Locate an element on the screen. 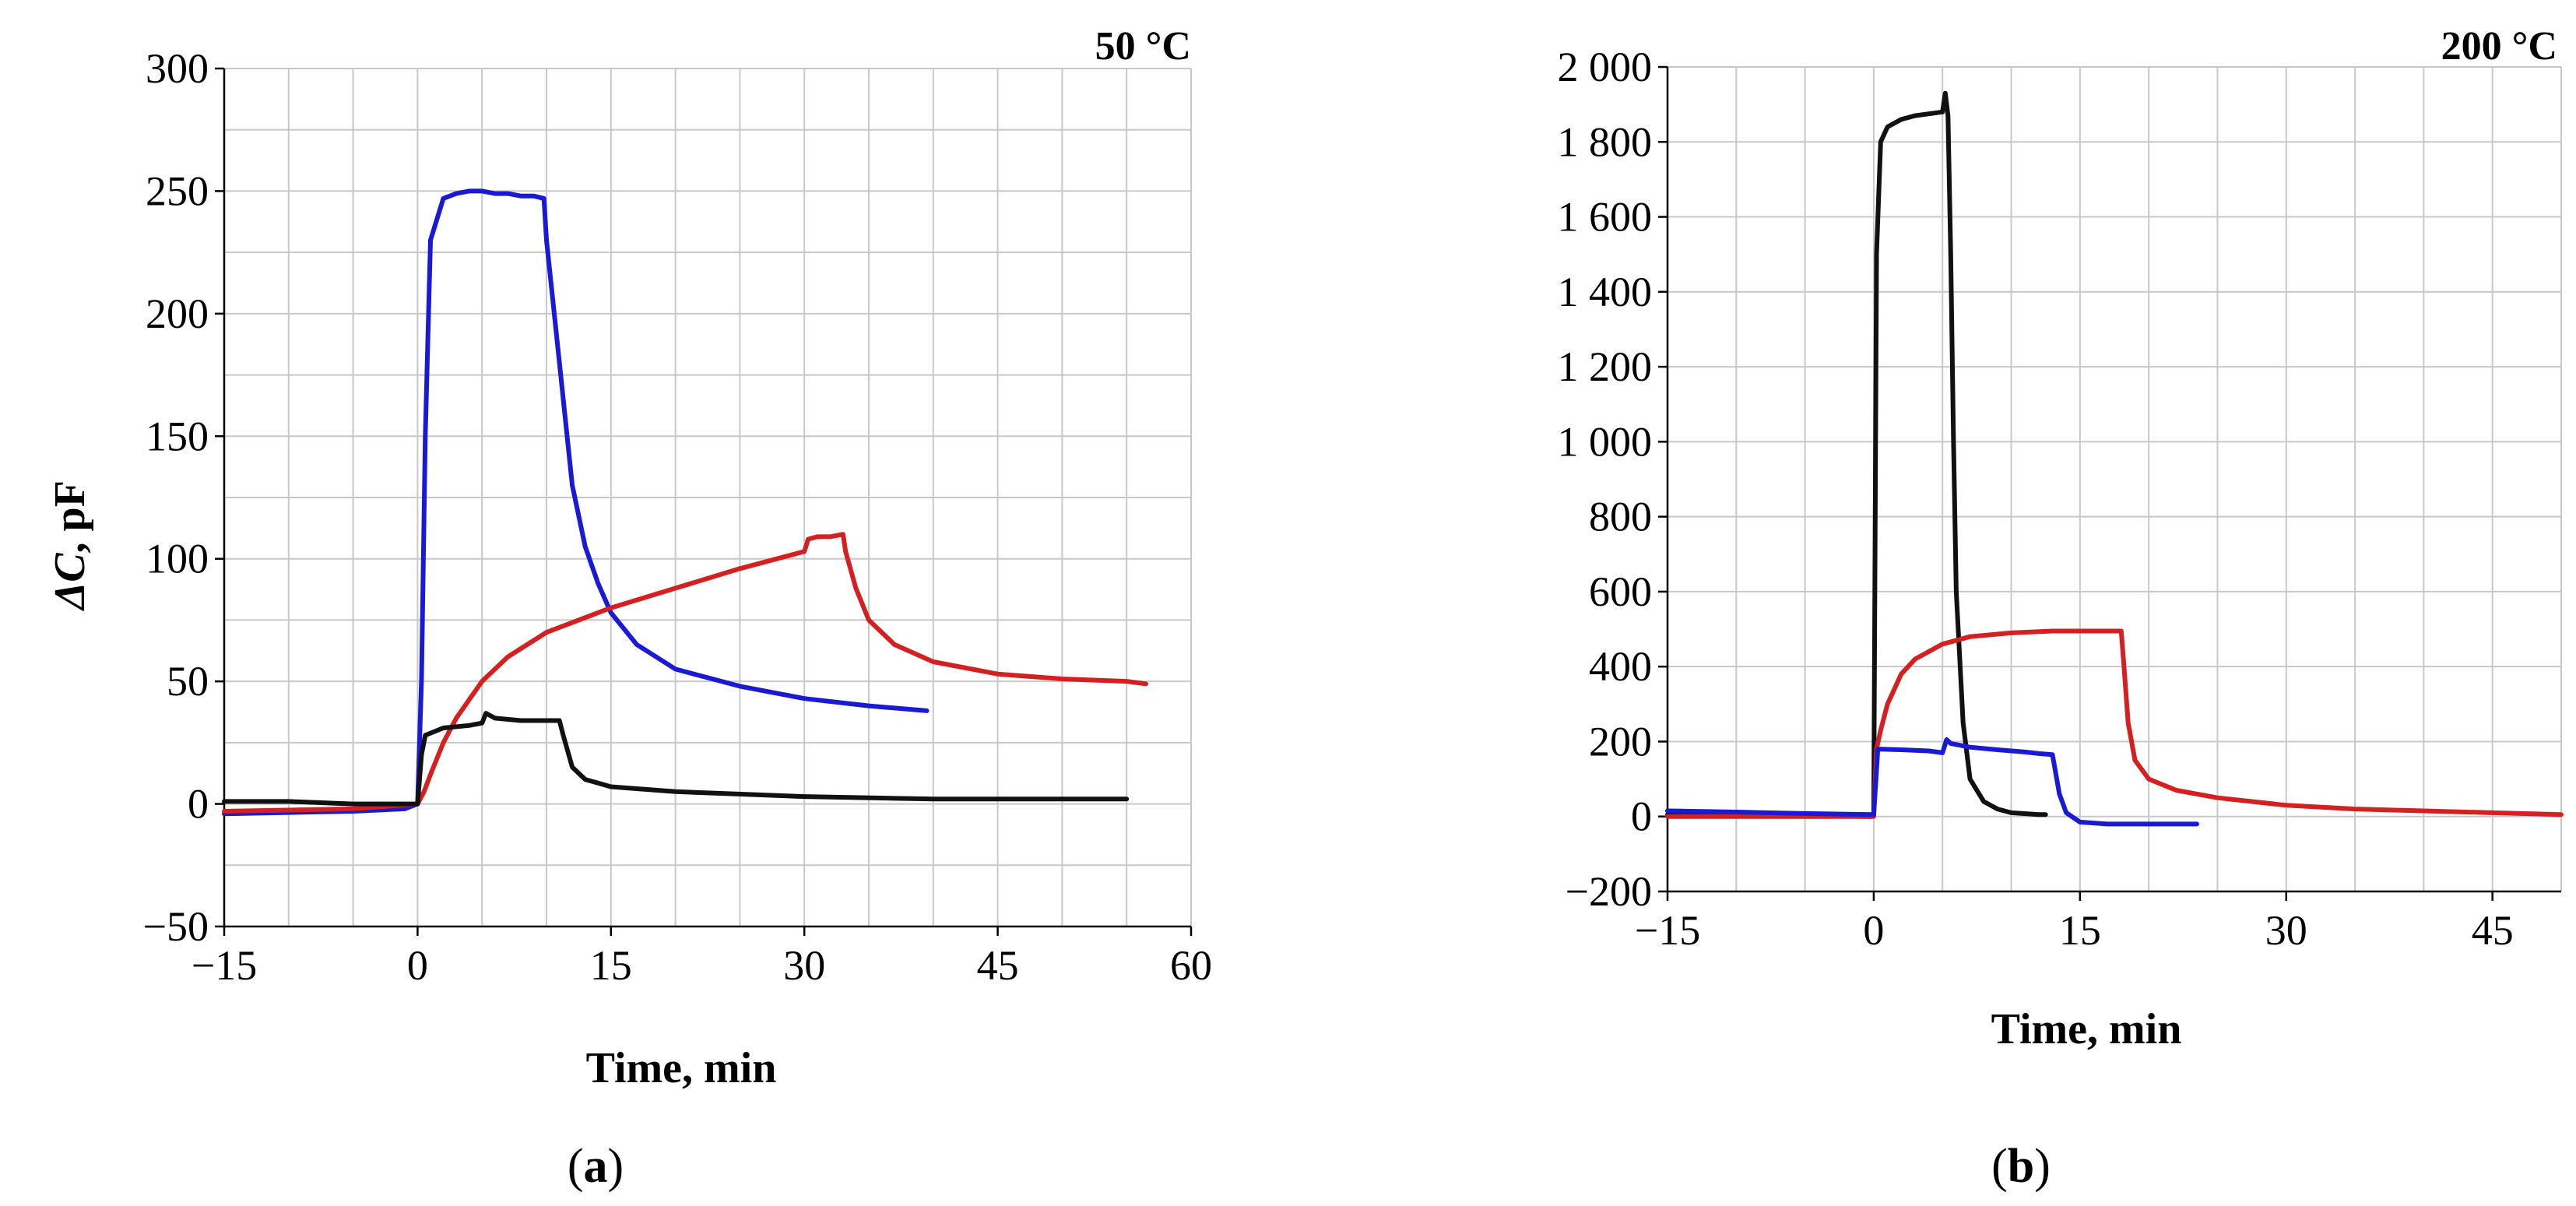  caption-letter-a: a is located at coordinates (596, 1166).